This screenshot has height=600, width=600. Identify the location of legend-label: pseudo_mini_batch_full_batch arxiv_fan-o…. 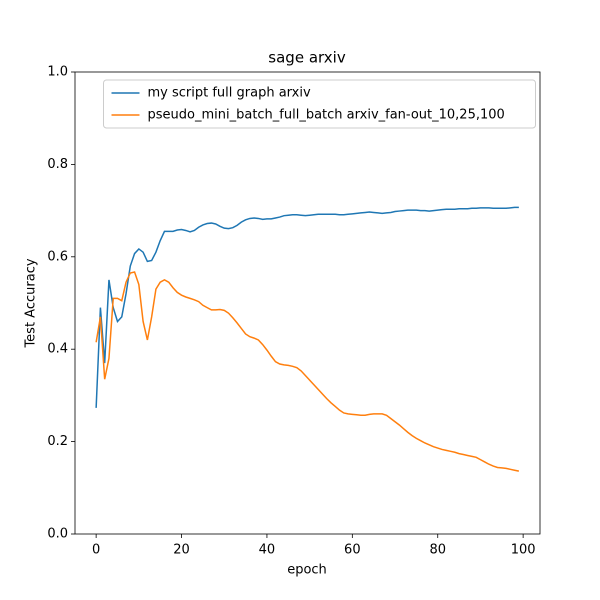
(326, 115).